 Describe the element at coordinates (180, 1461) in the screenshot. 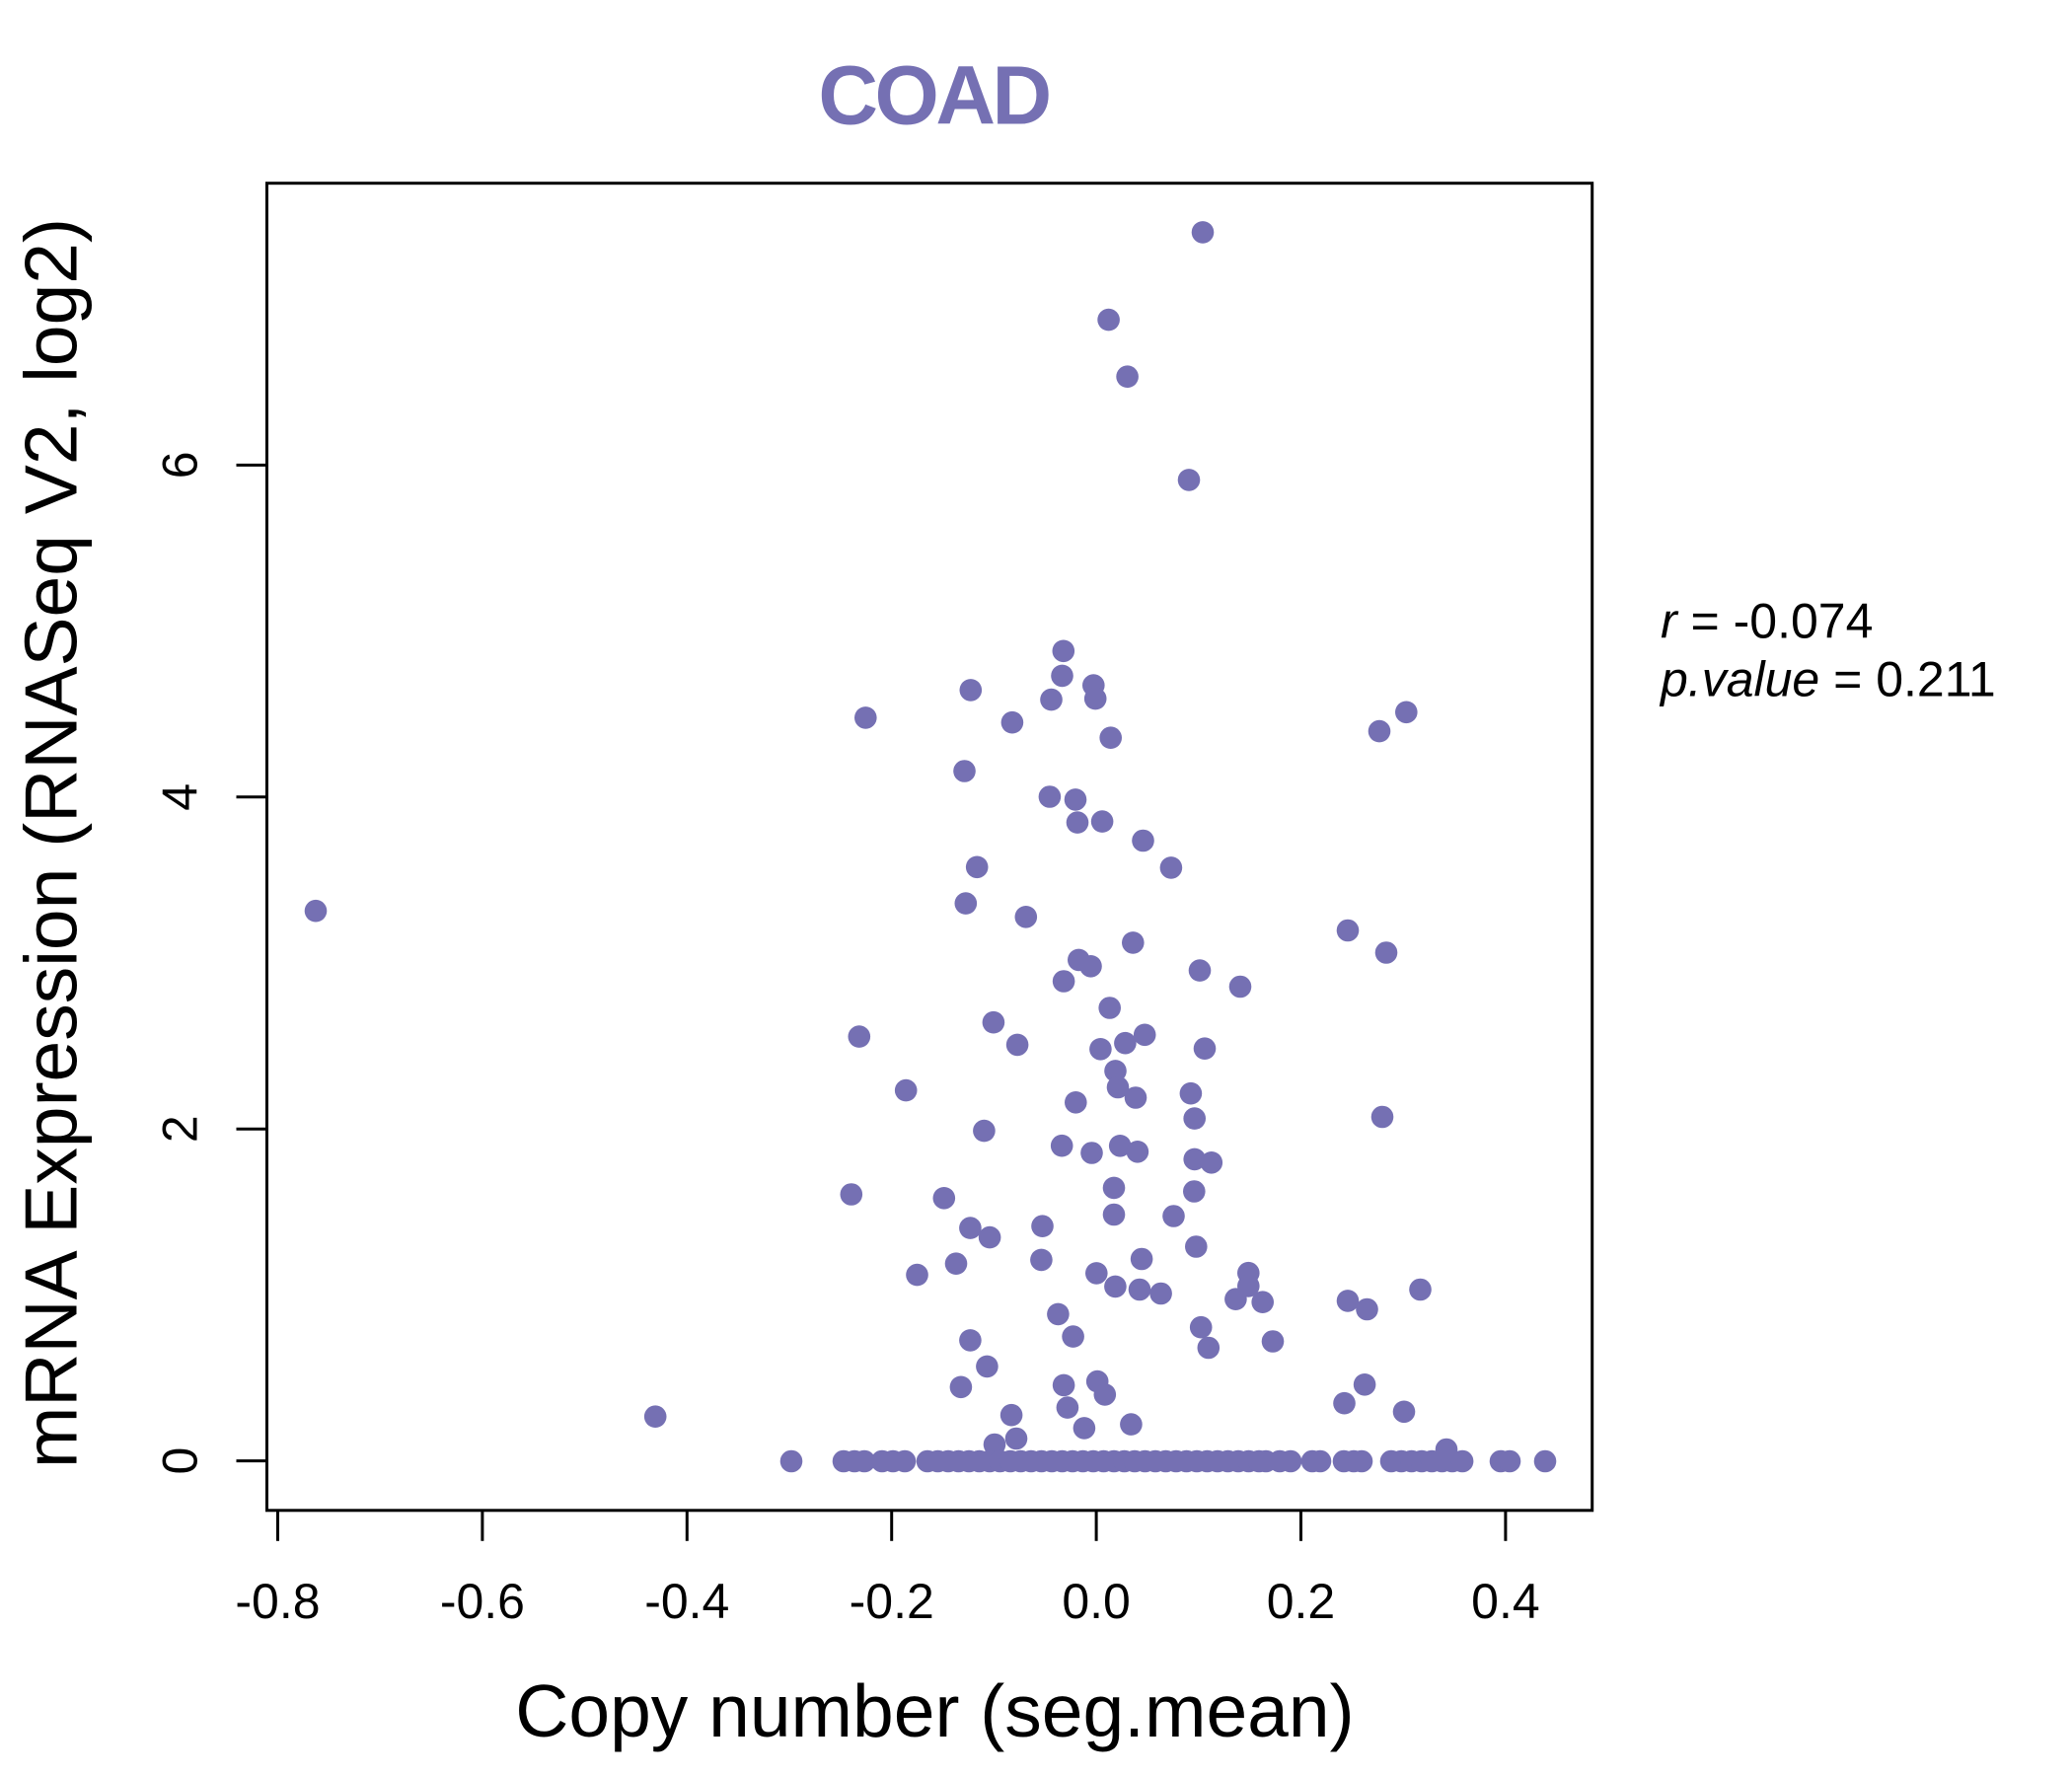

I see `svg-text: 0` at that location.